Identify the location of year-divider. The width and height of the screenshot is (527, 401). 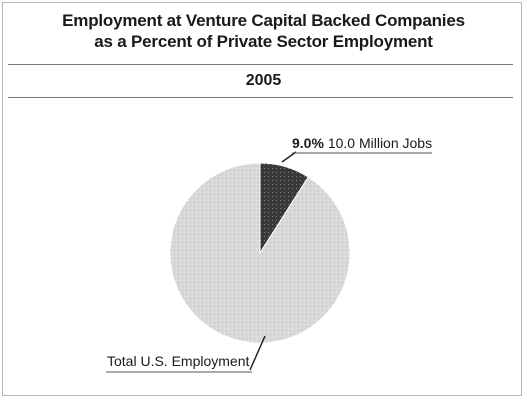
(260, 97).